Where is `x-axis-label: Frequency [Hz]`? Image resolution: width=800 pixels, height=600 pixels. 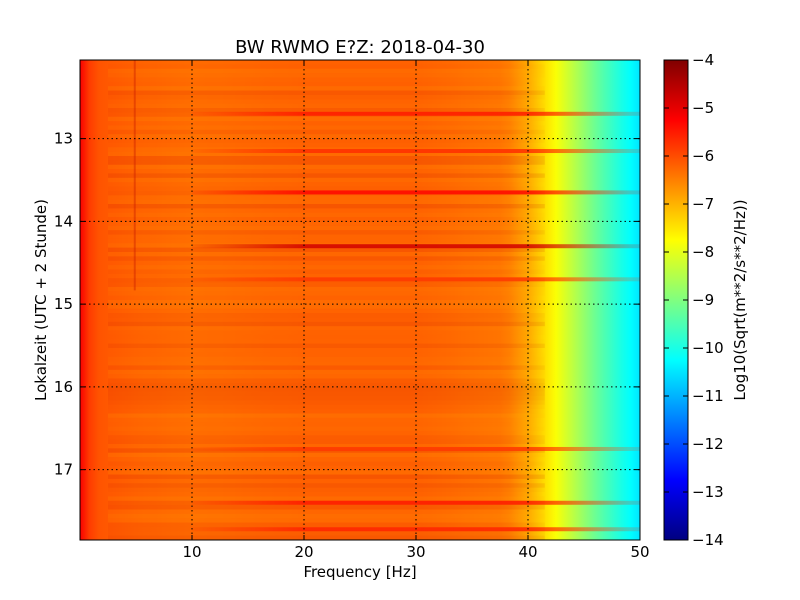
x-axis-label: Frequency [Hz] is located at coordinates (359, 572).